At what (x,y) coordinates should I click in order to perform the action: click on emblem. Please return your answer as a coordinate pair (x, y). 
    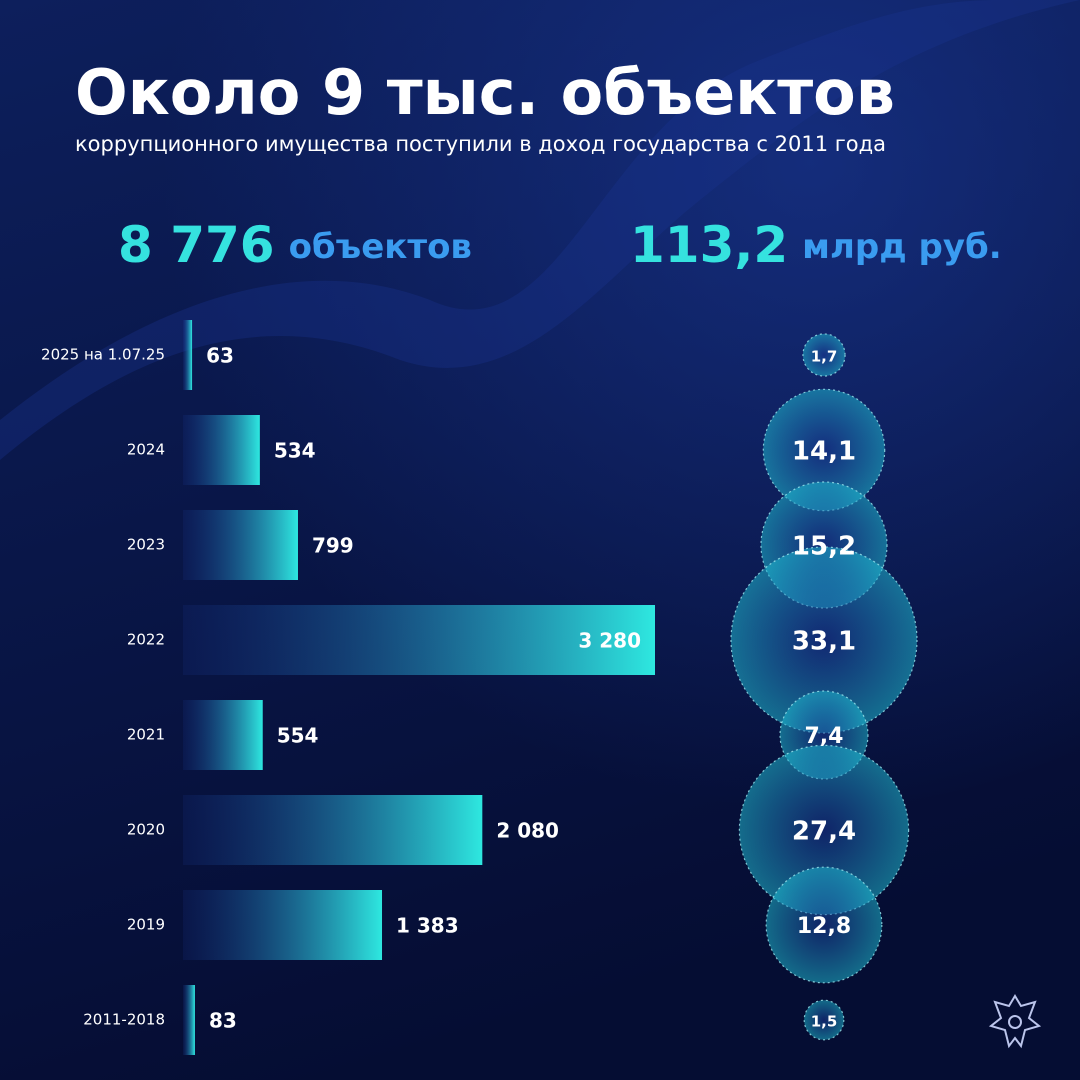
    Looking at the image, I should click on (1015, 1021).